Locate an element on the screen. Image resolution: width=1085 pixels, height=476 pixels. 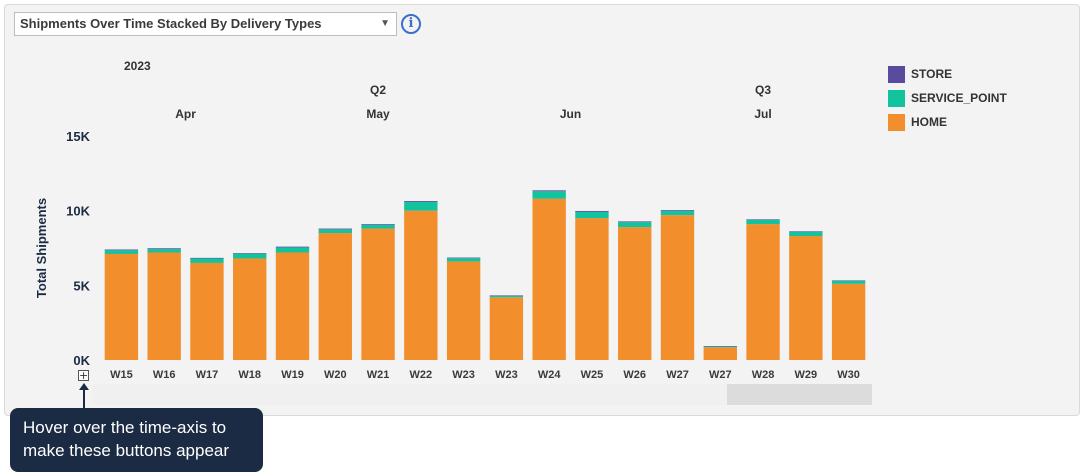
axis-month-label: Apr is located at coordinates (185, 114).